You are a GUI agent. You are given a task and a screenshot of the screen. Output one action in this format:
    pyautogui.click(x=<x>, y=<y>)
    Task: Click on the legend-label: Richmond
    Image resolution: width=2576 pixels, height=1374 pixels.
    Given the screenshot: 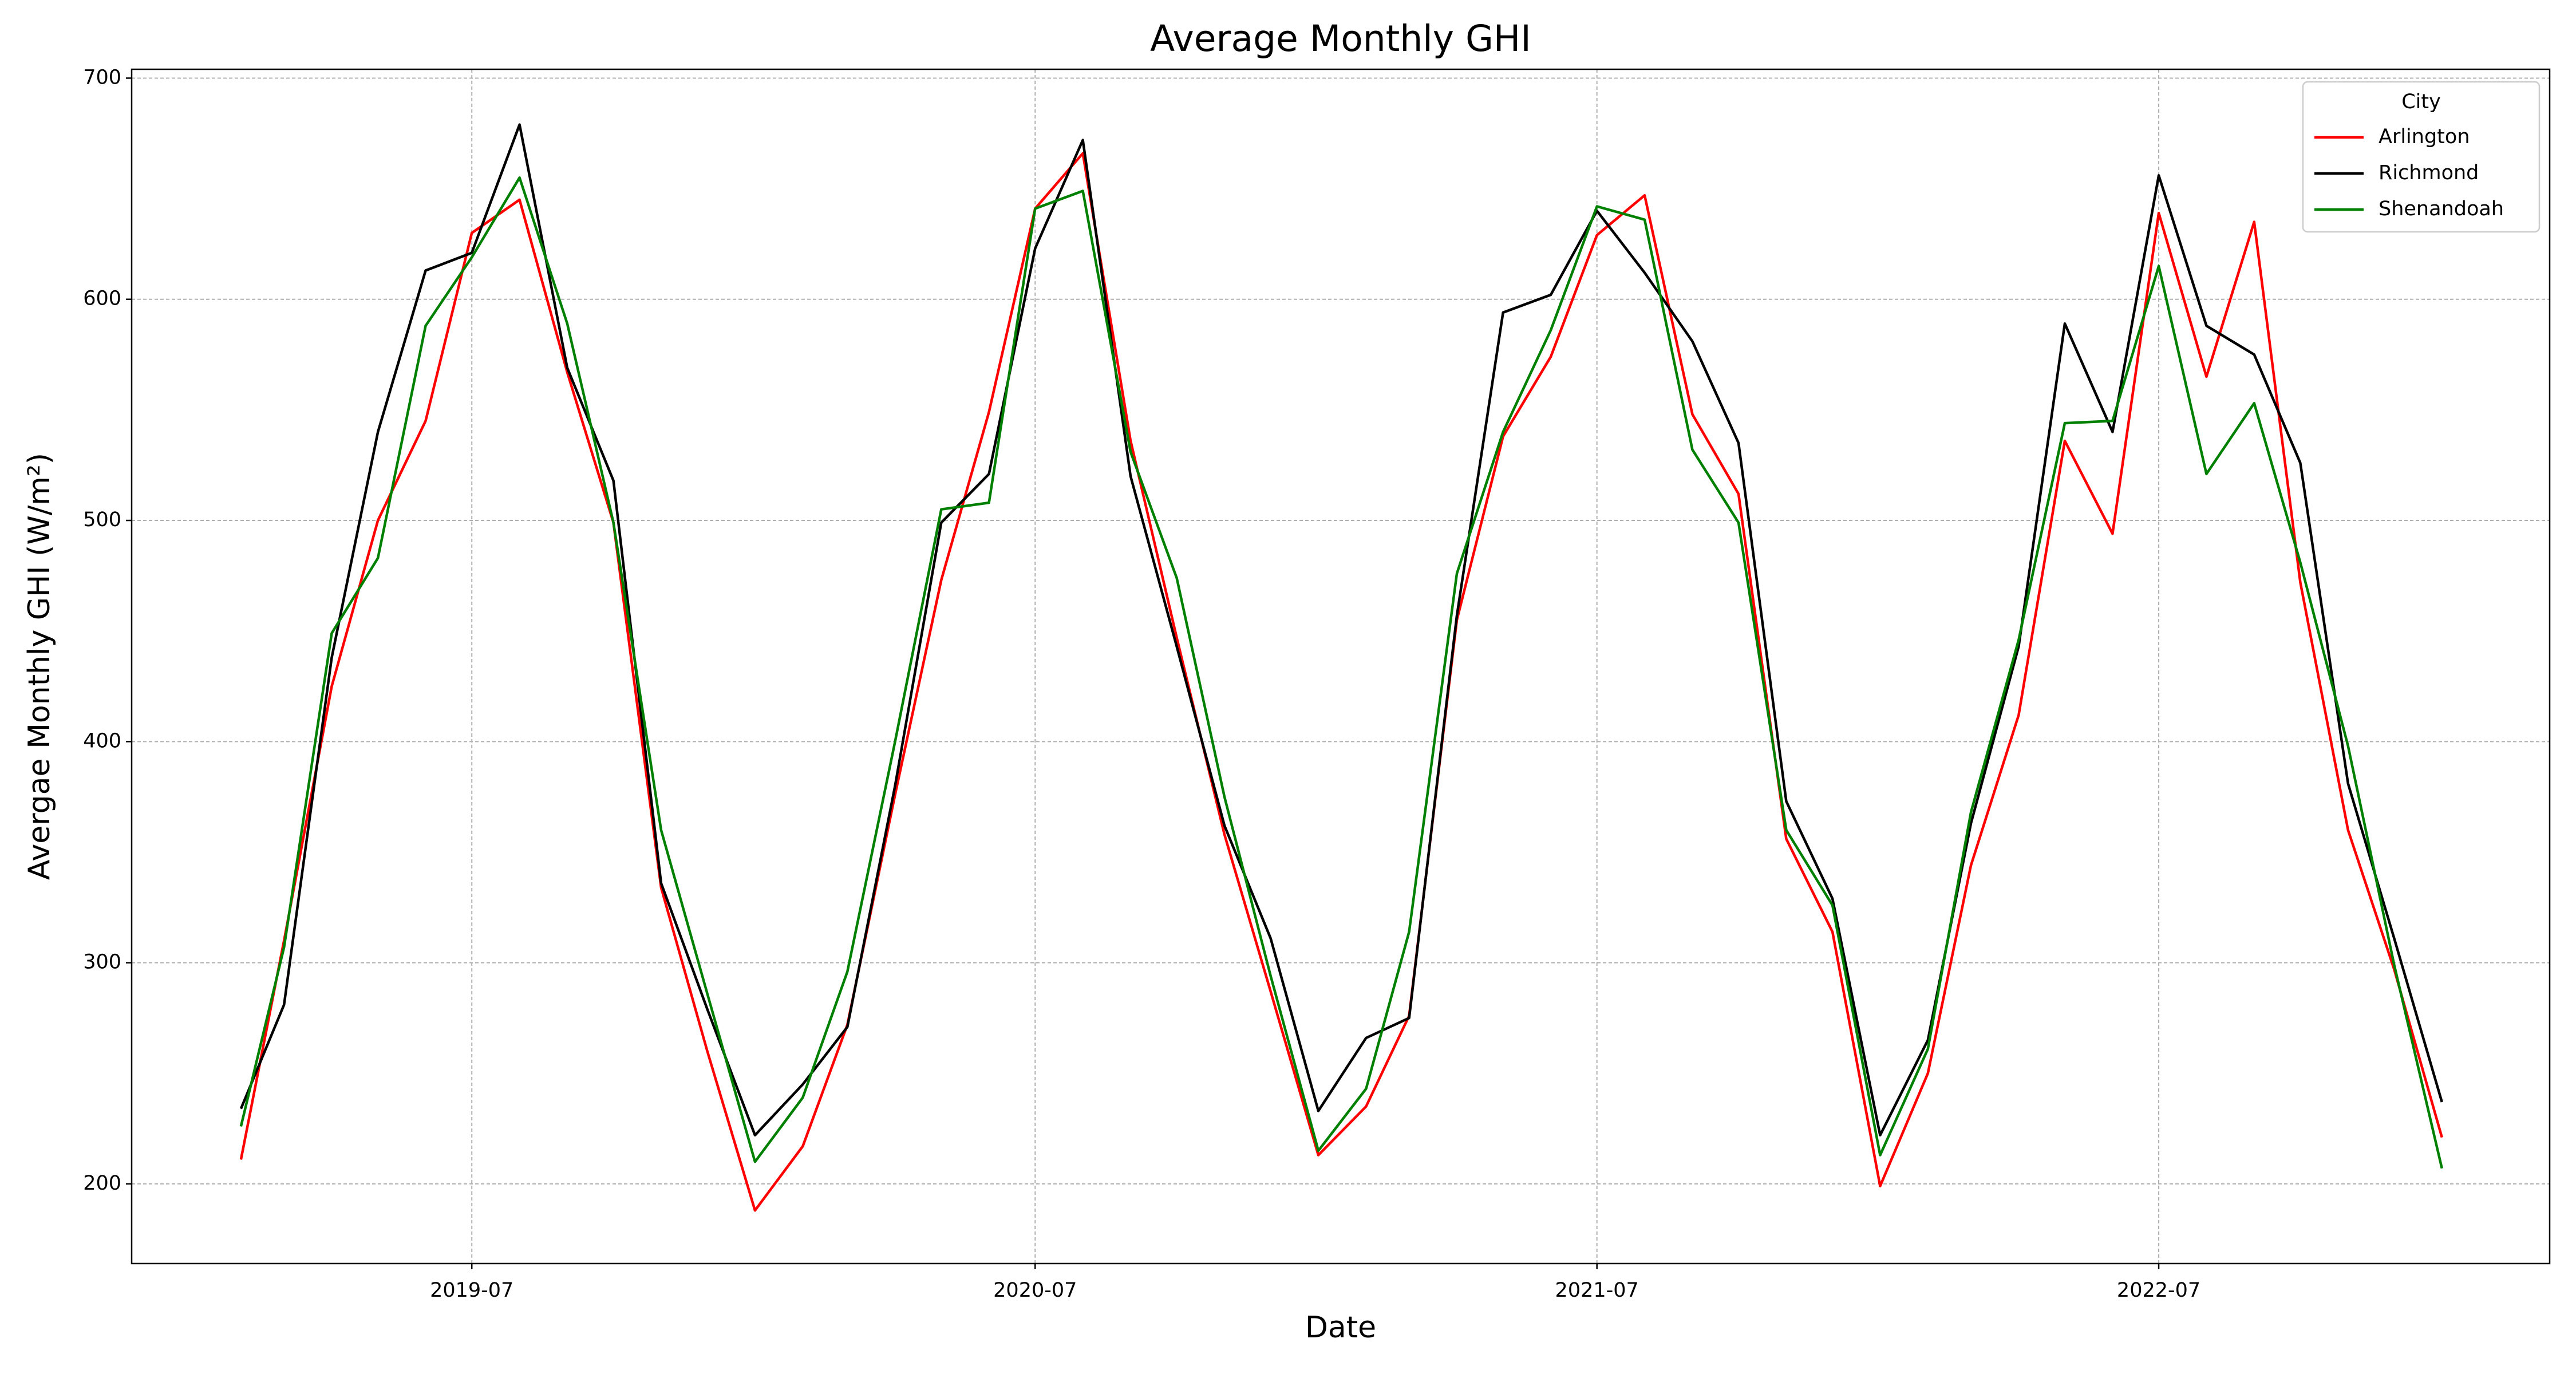 What is the action you would take?
    pyautogui.click(x=2429, y=172)
    